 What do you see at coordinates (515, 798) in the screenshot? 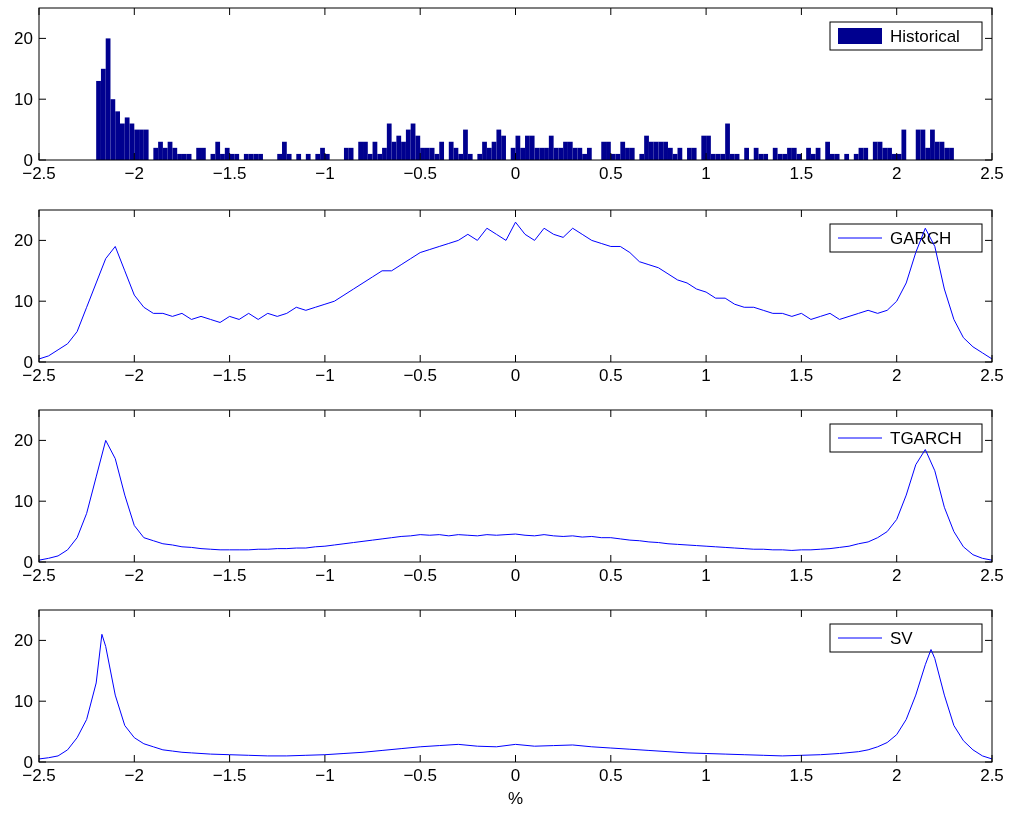
I see `x-axis-title: %` at bounding box center [515, 798].